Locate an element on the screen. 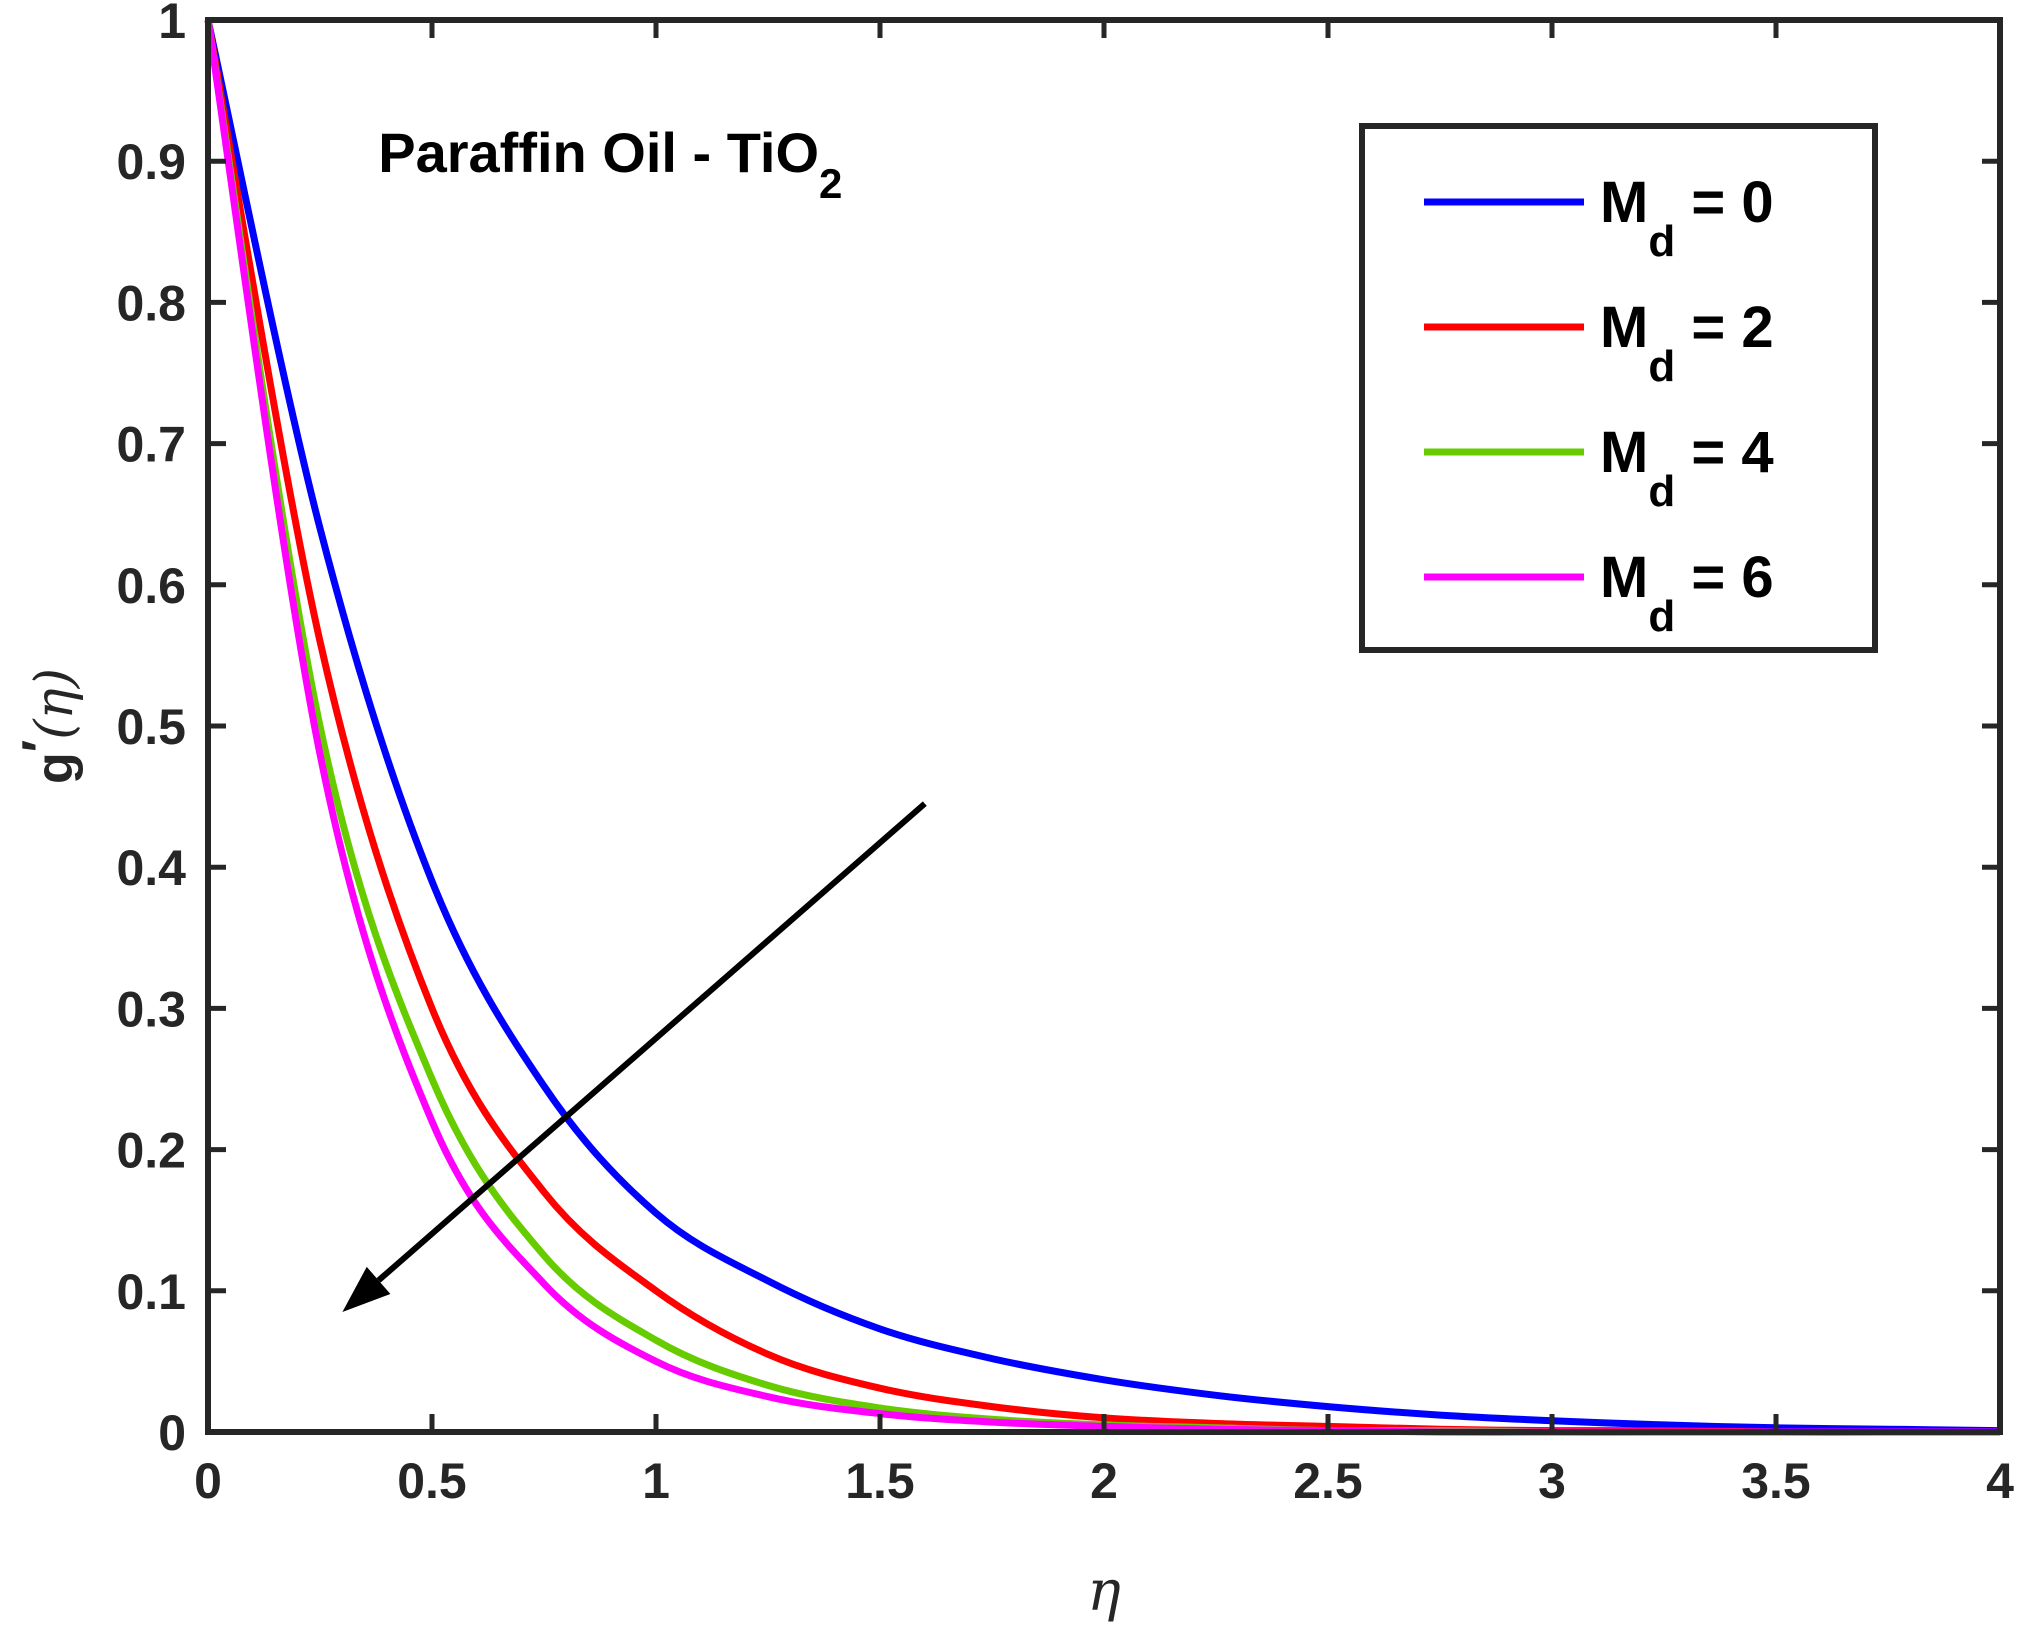  x-tick-label: 2.5 is located at coordinates (1328, 1481).